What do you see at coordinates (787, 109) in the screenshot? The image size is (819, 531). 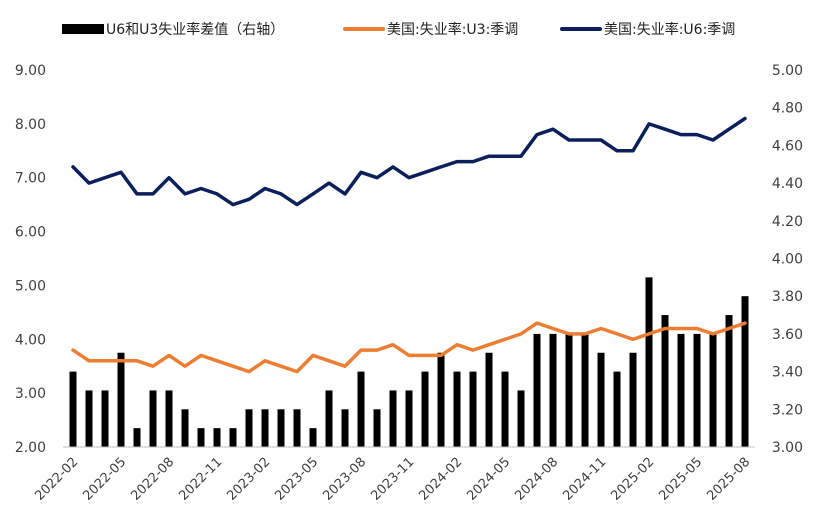 I see `y-right-tick-label: 4.80` at bounding box center [787, 109].